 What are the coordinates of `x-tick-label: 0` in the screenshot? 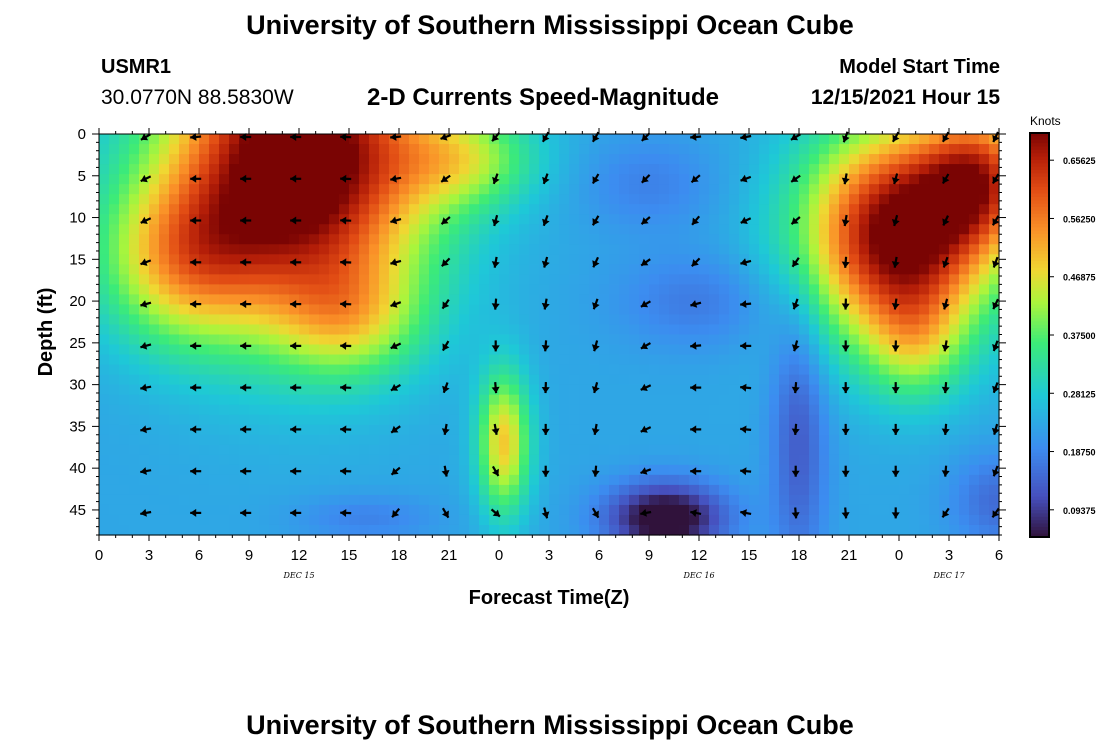 It's located at (99, 555).